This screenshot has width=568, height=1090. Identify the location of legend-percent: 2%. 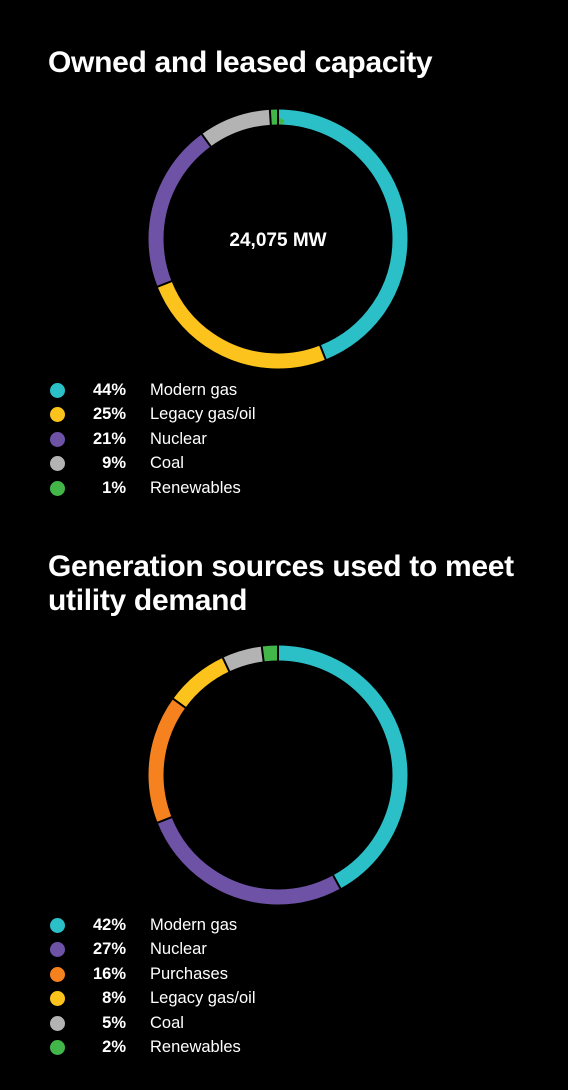
(114, 1046).